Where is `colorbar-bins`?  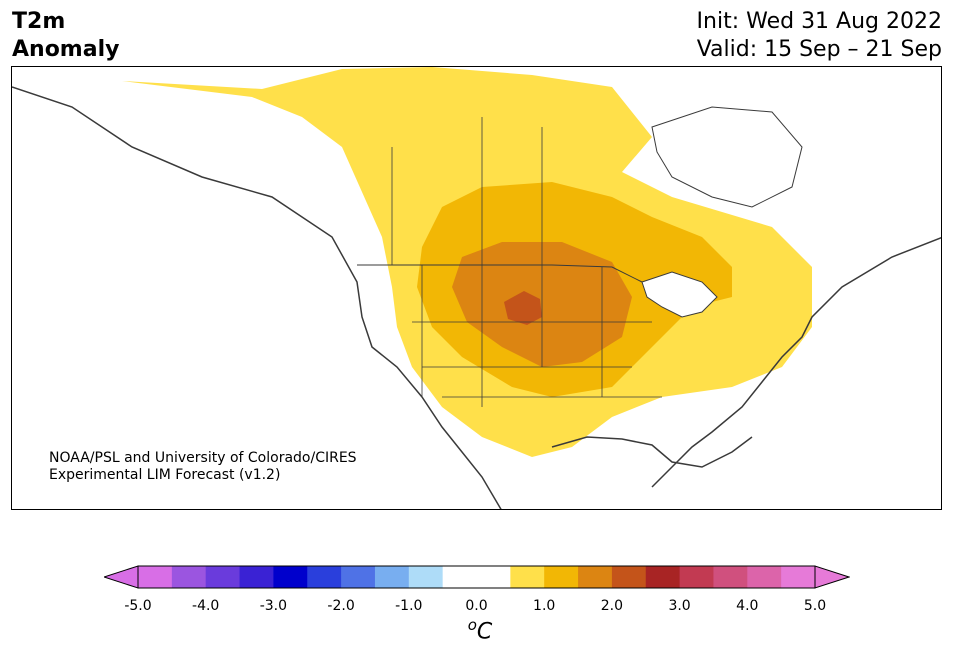 colorbar-bins is located at coordinates (477, 577).